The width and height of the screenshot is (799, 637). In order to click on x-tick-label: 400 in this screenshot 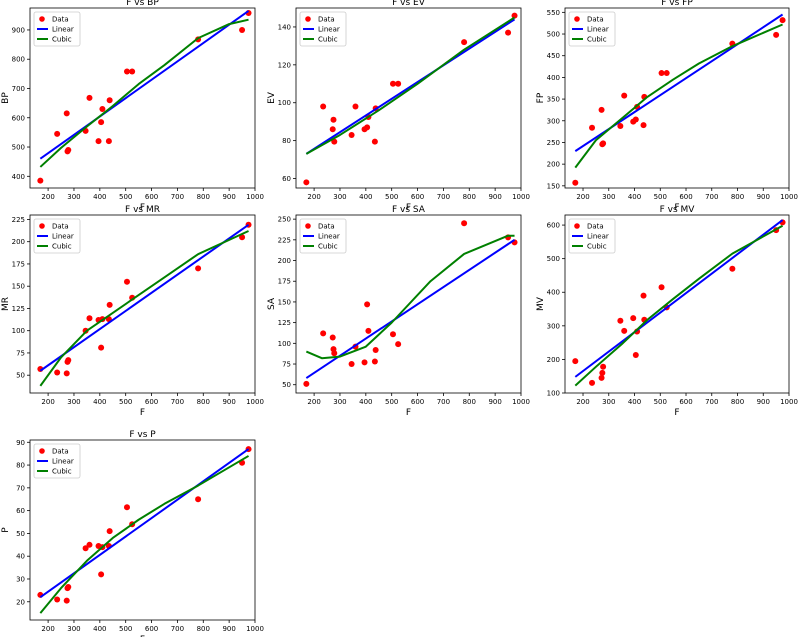, I will do `click(365, 402)`.